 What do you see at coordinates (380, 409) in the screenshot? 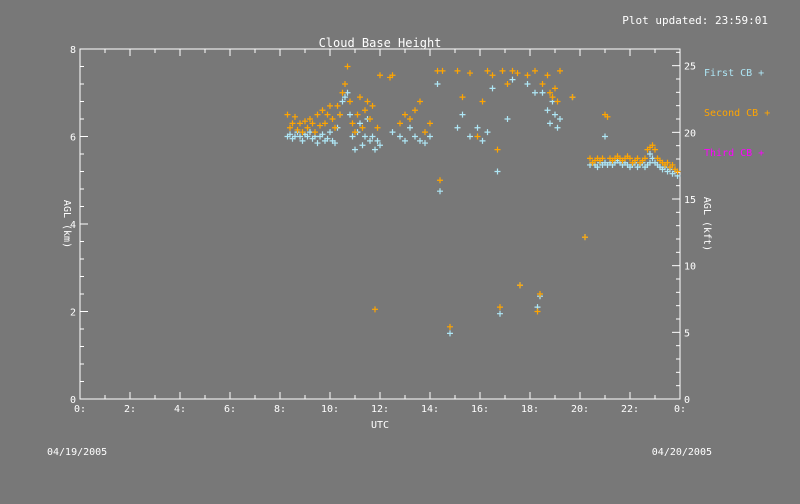
I see `x-tick-label: 12:` at bounding box center [380, 409].